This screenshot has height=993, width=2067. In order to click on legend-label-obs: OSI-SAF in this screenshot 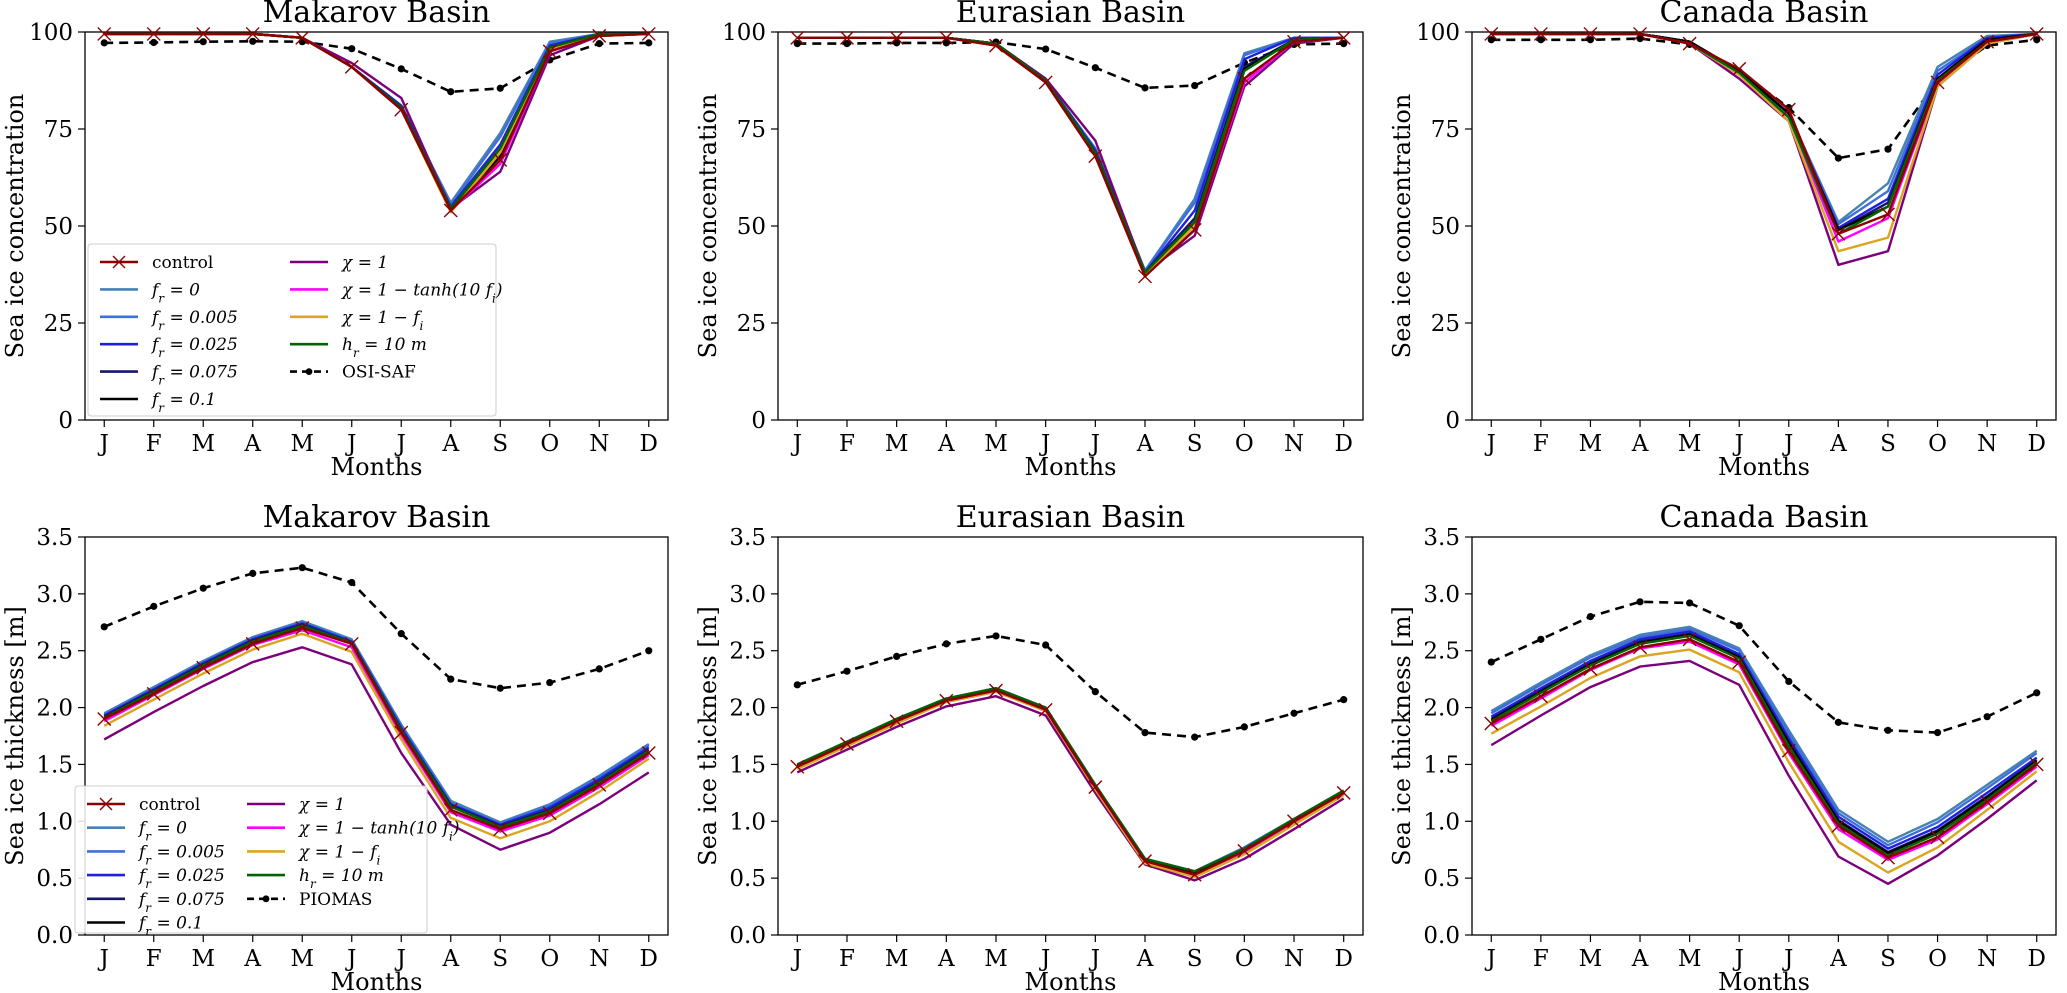, I will do `click(379, 373)`.